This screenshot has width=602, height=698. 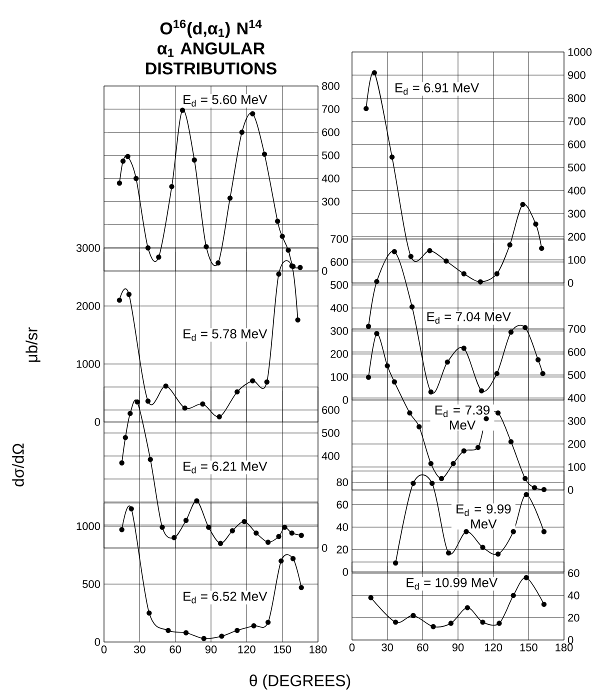 What do you see at coordinates (342, 550) in the screenshot?
I see `y-tick-label: 20` at bounding box center [342, 550].